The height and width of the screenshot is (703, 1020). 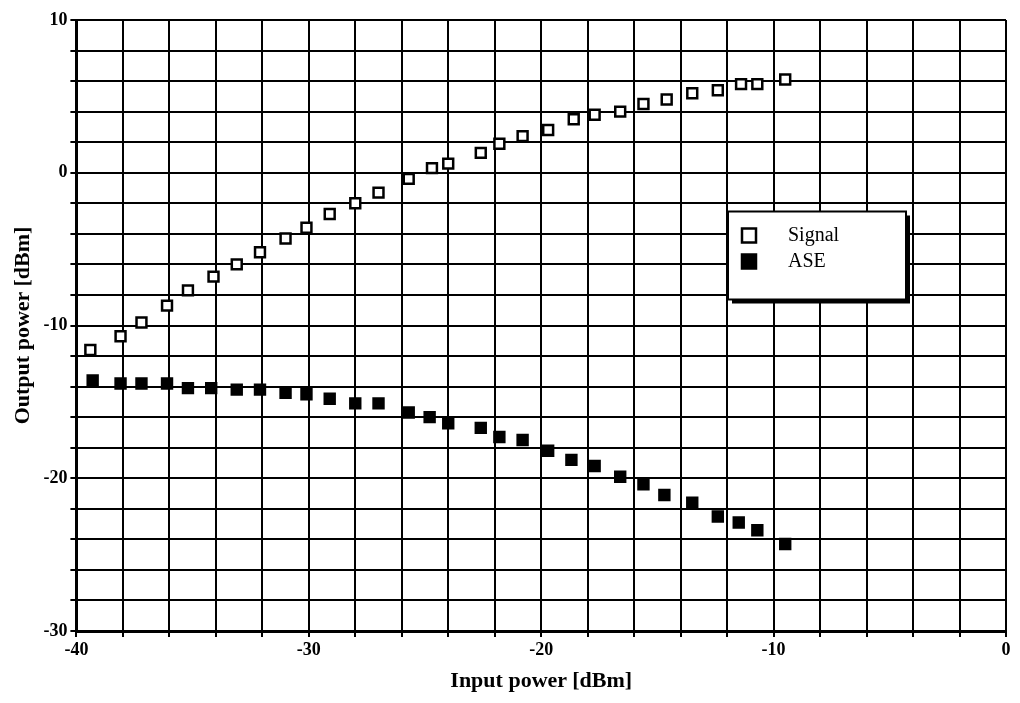 I want to click on y-axis-title: Output power [dBm], so click(x=21, y=325).